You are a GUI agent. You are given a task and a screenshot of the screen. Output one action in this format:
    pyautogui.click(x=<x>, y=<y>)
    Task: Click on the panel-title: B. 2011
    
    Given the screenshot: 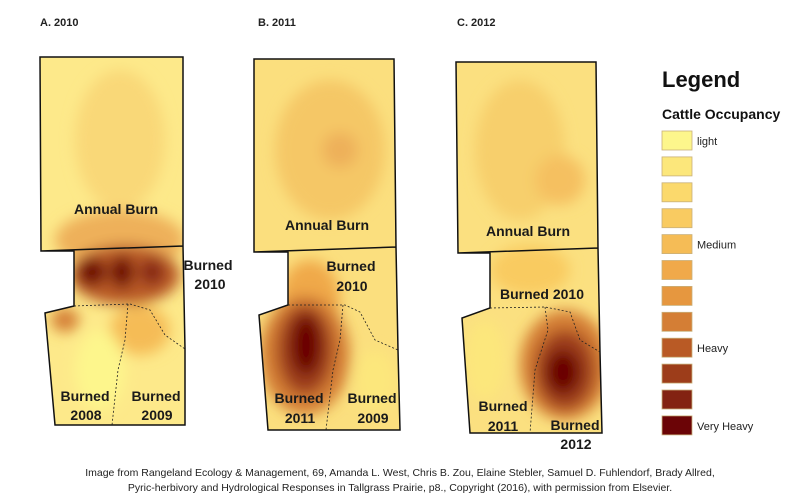 What is the action you would take?
    pyautogui.click(x=277, y=23)
    